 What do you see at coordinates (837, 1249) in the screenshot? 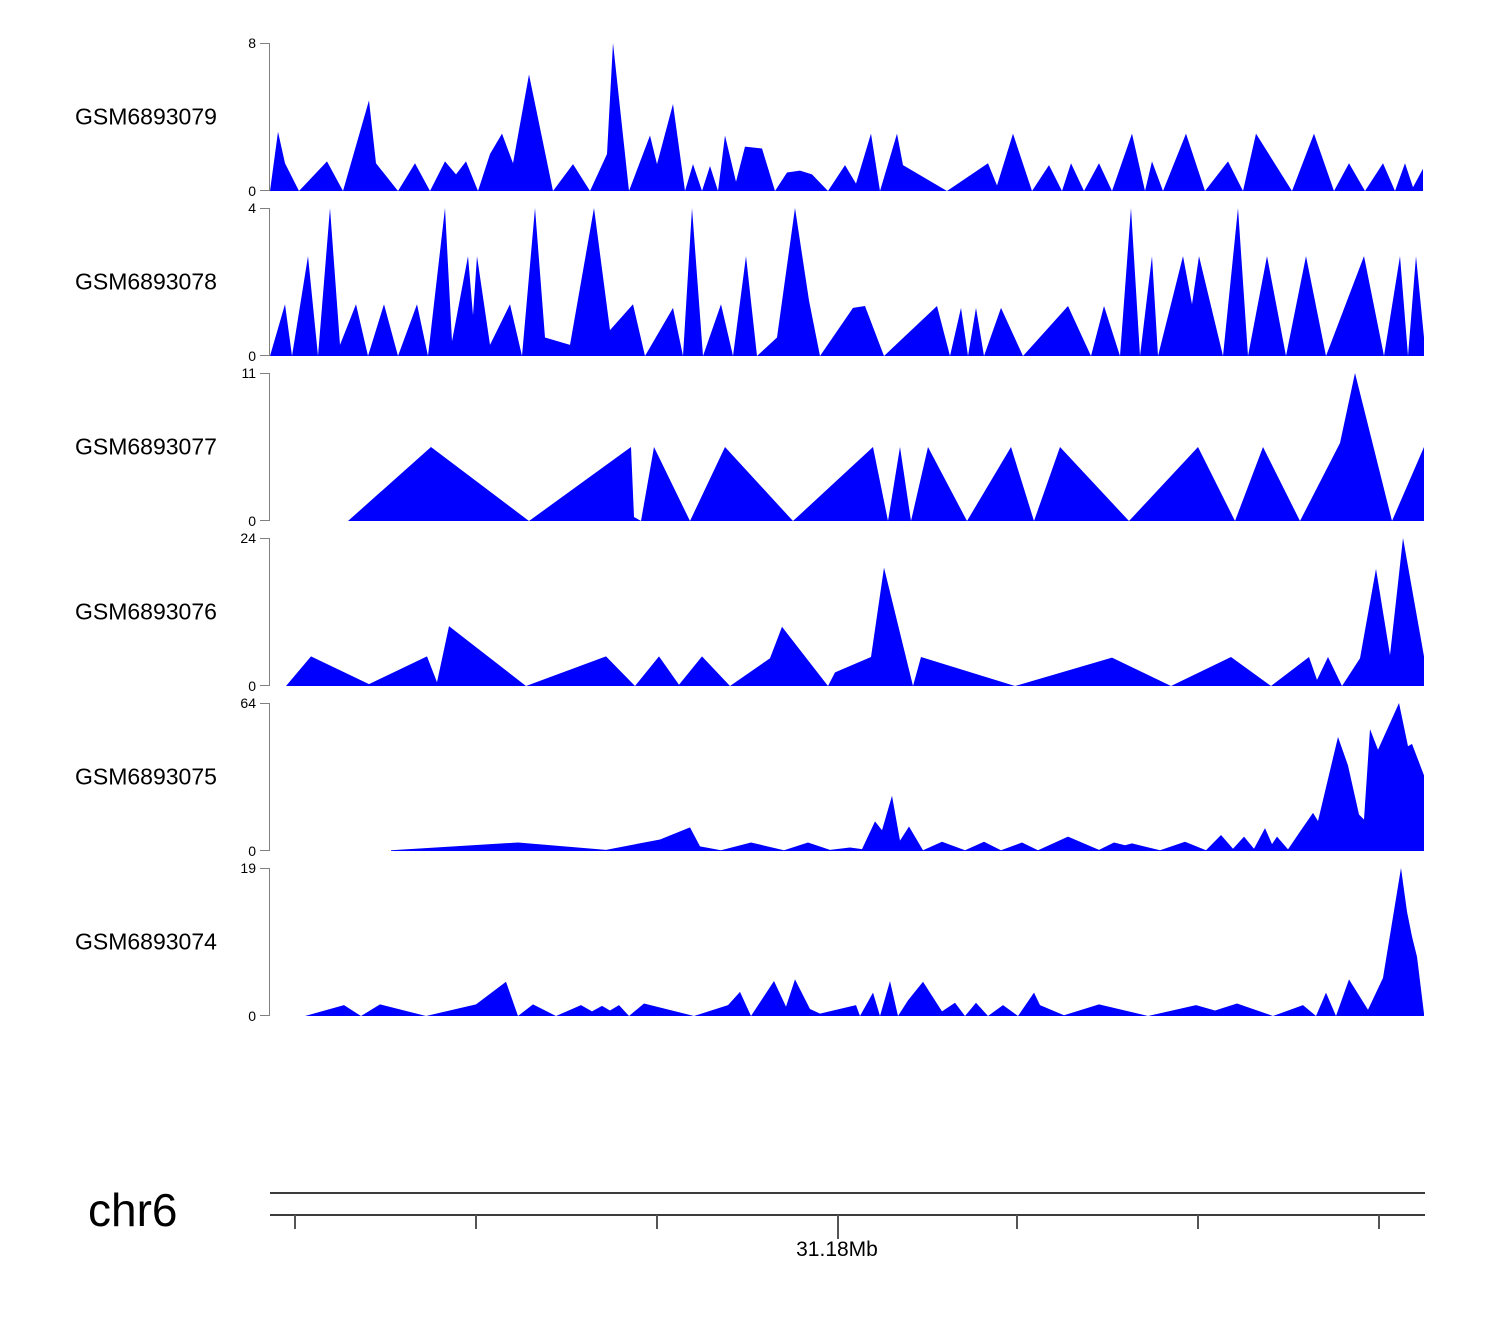
I see `genome-axis-position-label: 31.18Mb` at bounding box center [837, 1249].